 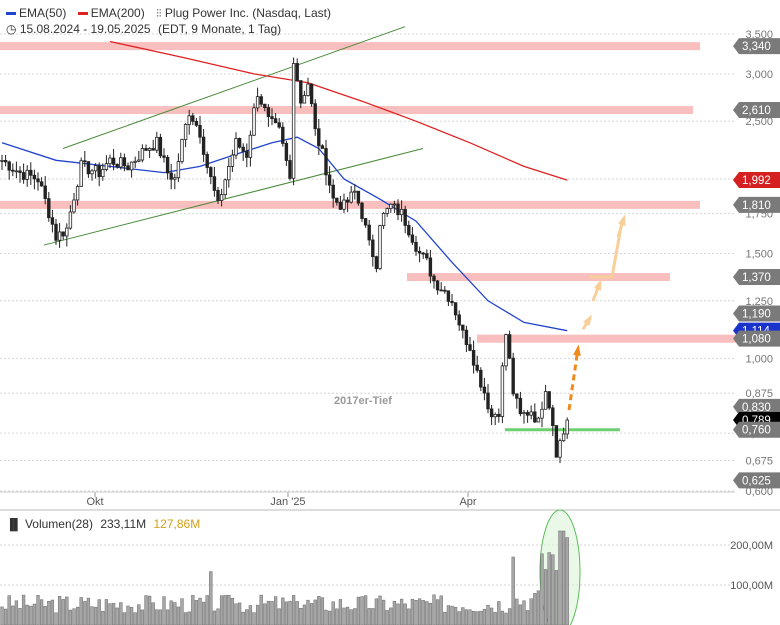 I want to click on price-tag-bg, so click(x=756, y=277).